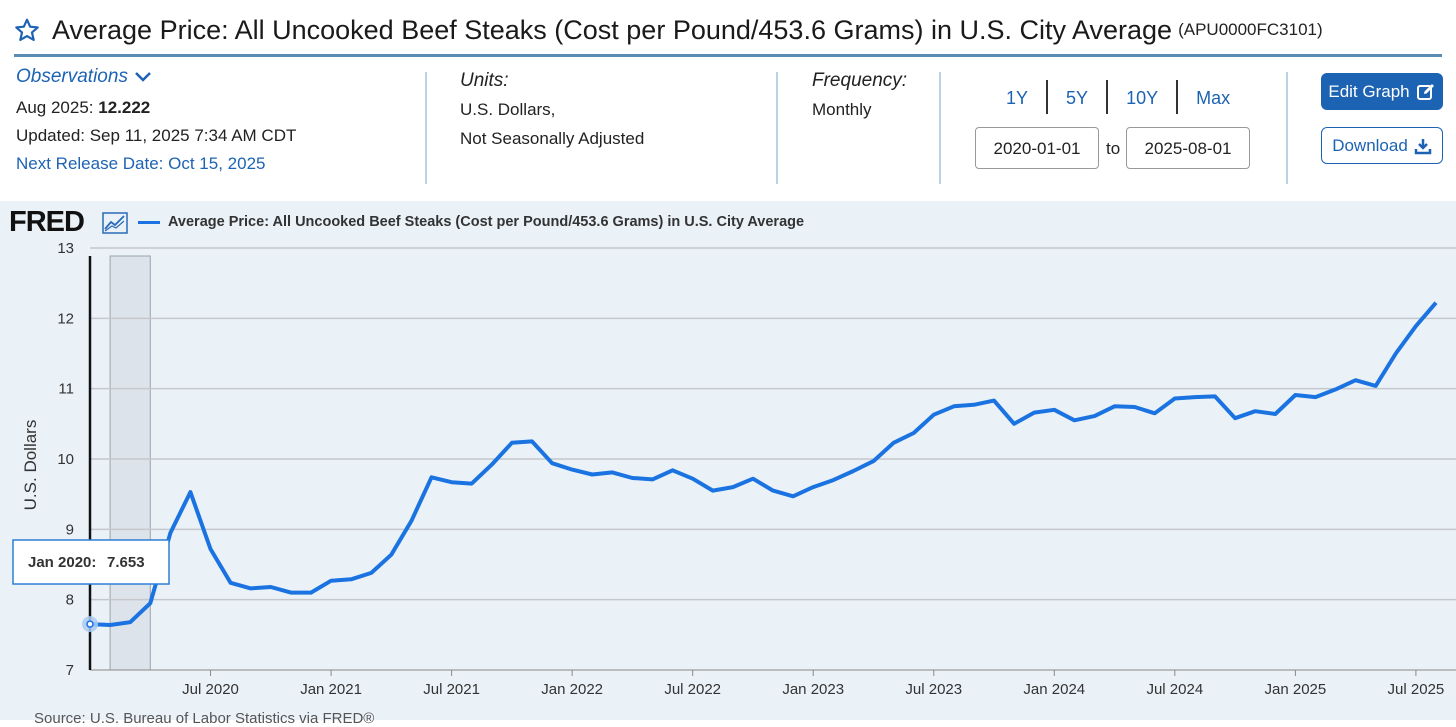  Describe the element at coordinates (1037, 148) in the screenshot. I see `start-date-input: 2020-01-01` at that location.